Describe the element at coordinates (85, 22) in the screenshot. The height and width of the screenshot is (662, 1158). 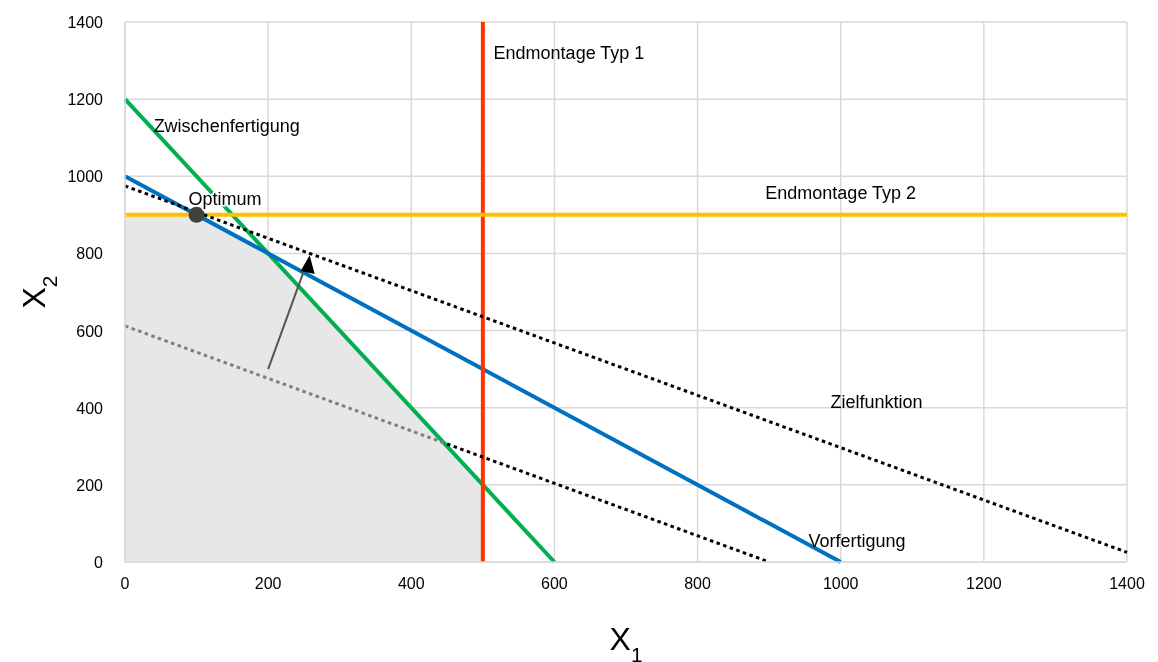
I see `y-tick-label: 1400` at that location.